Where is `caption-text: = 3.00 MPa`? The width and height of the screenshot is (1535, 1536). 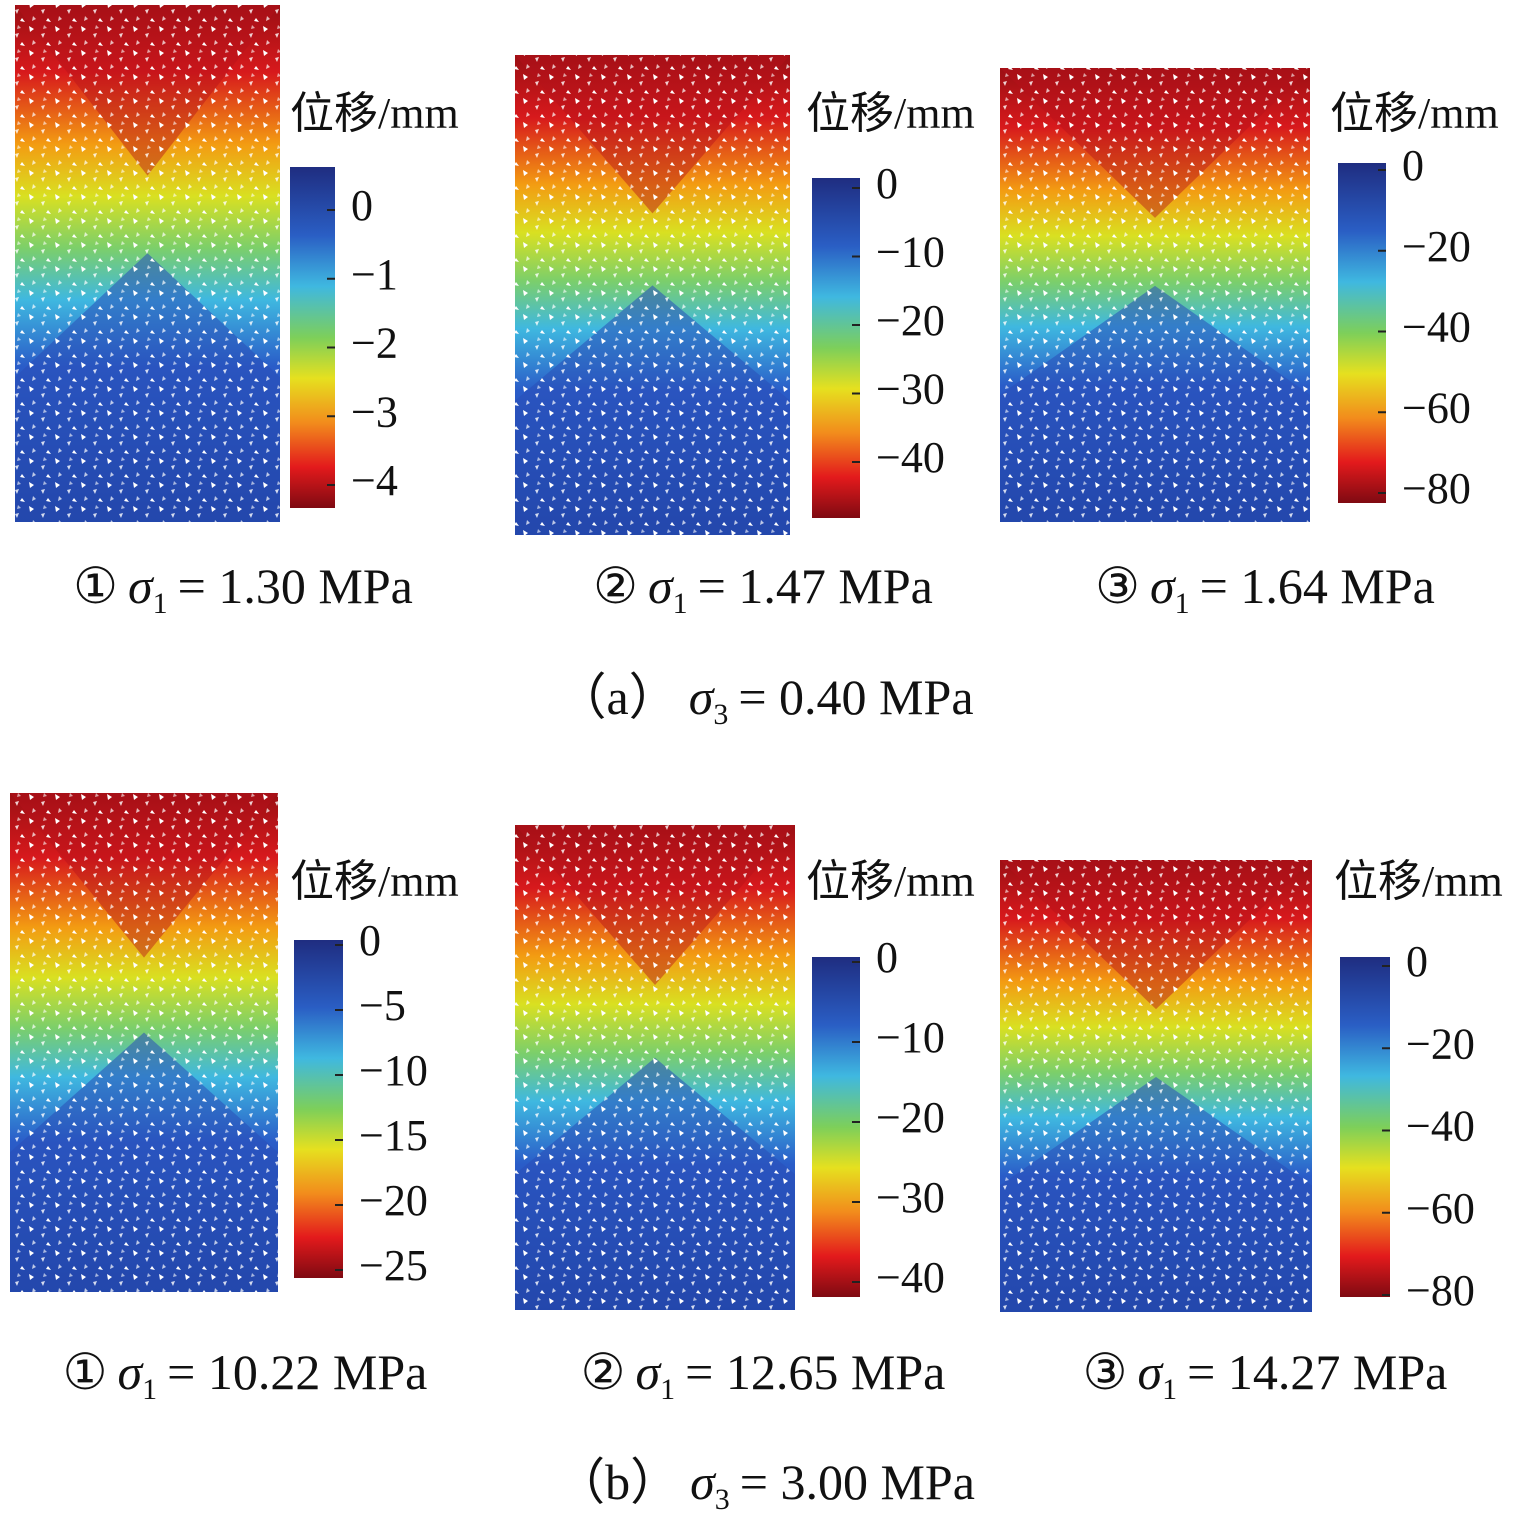
caption-text: = 3.00 MPa is located at coordinates (857, 1482).